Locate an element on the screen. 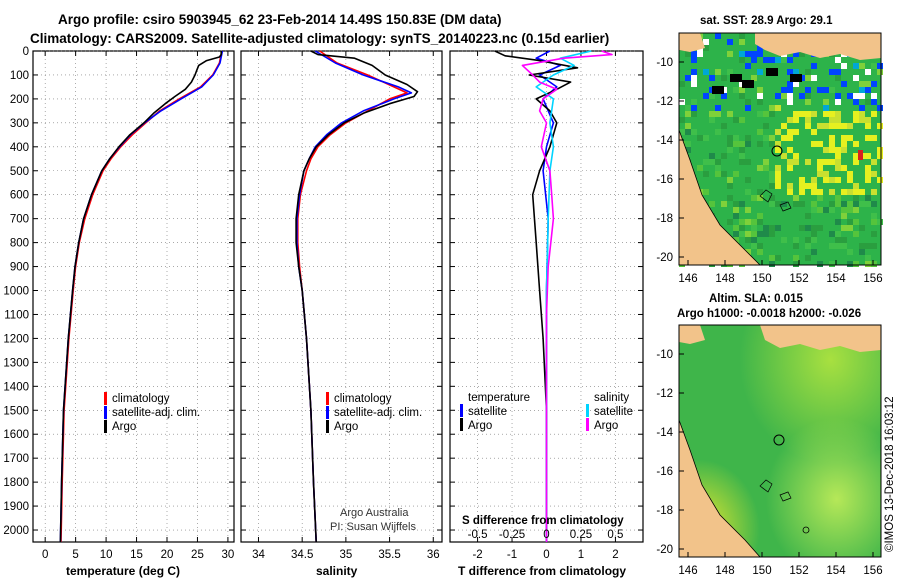 The image size is (900, 580). depth-tick-label: 1900 is located at coordinates (16, 507).